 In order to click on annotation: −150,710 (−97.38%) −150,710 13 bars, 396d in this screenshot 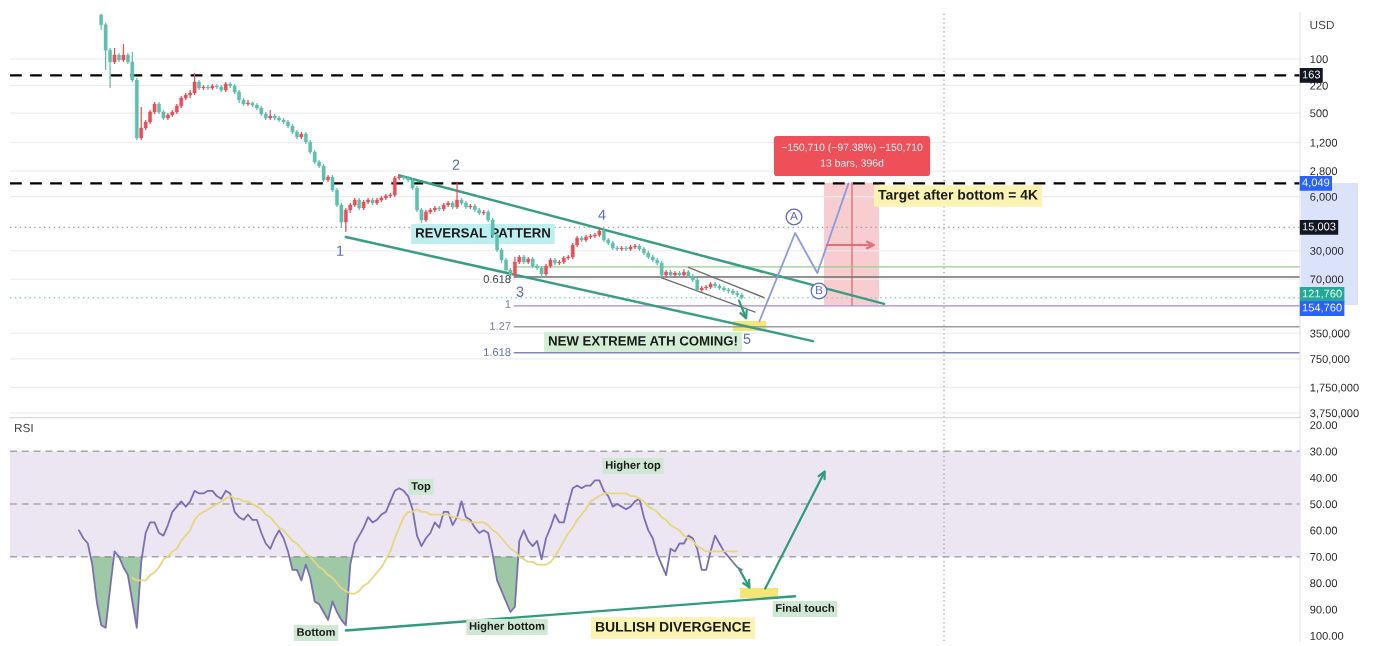, I will do `click(852, 155)`.